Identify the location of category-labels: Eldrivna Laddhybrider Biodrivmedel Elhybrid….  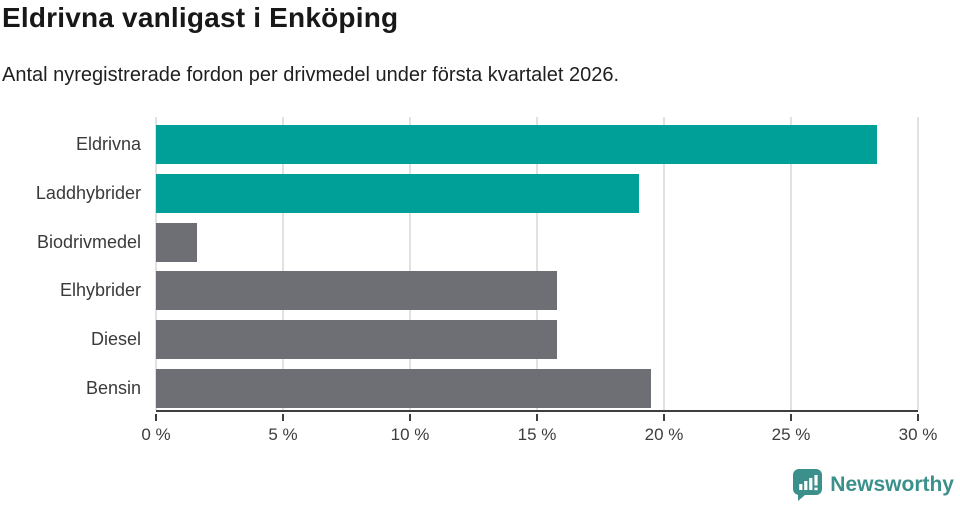
(70, 264).